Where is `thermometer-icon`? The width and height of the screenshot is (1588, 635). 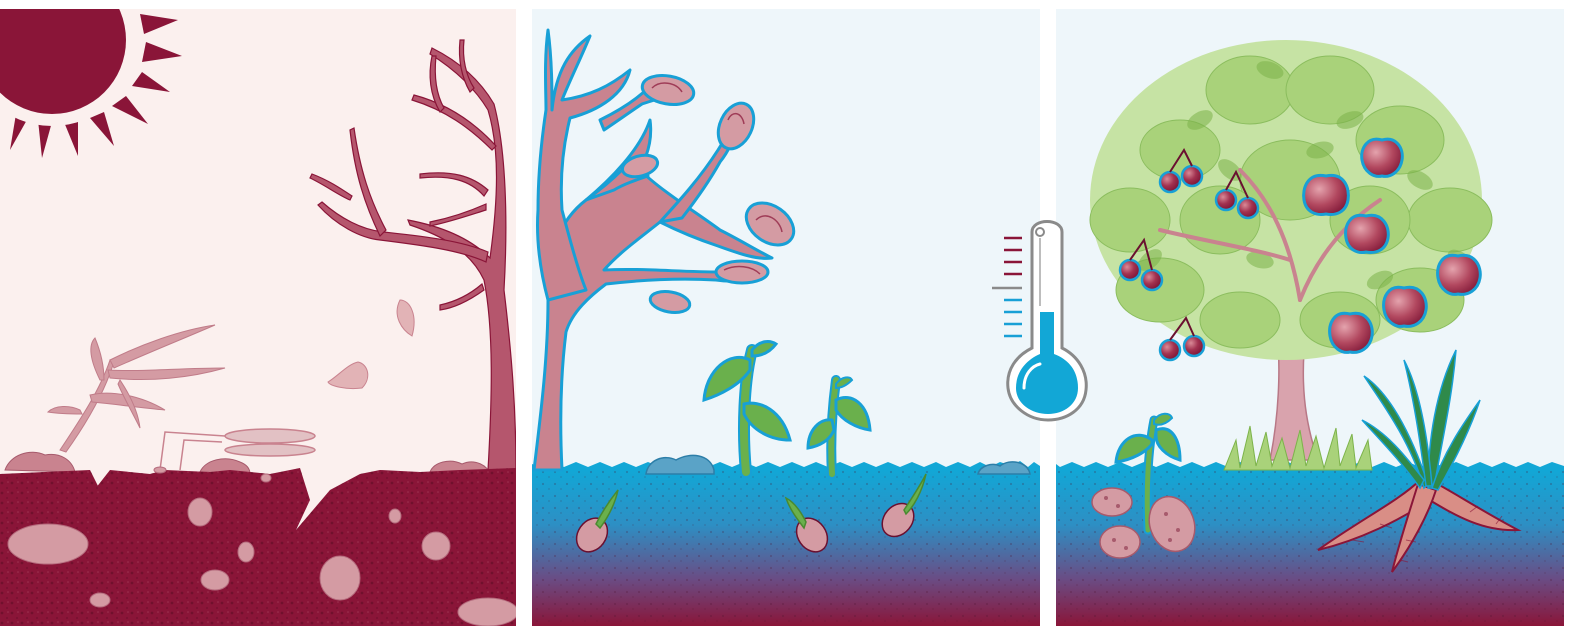
thermometer-icon is located at coordinates (1040, 321).